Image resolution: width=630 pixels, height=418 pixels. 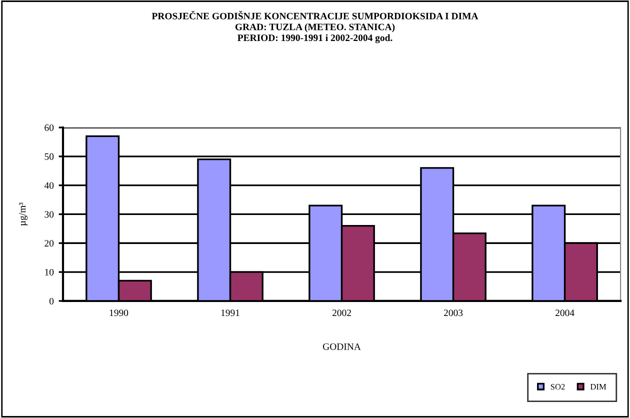 What do you see at coordinates (453, 313) in the screenshot?
I see `x-tick-label: 2003` at bounding box center [453, 313].